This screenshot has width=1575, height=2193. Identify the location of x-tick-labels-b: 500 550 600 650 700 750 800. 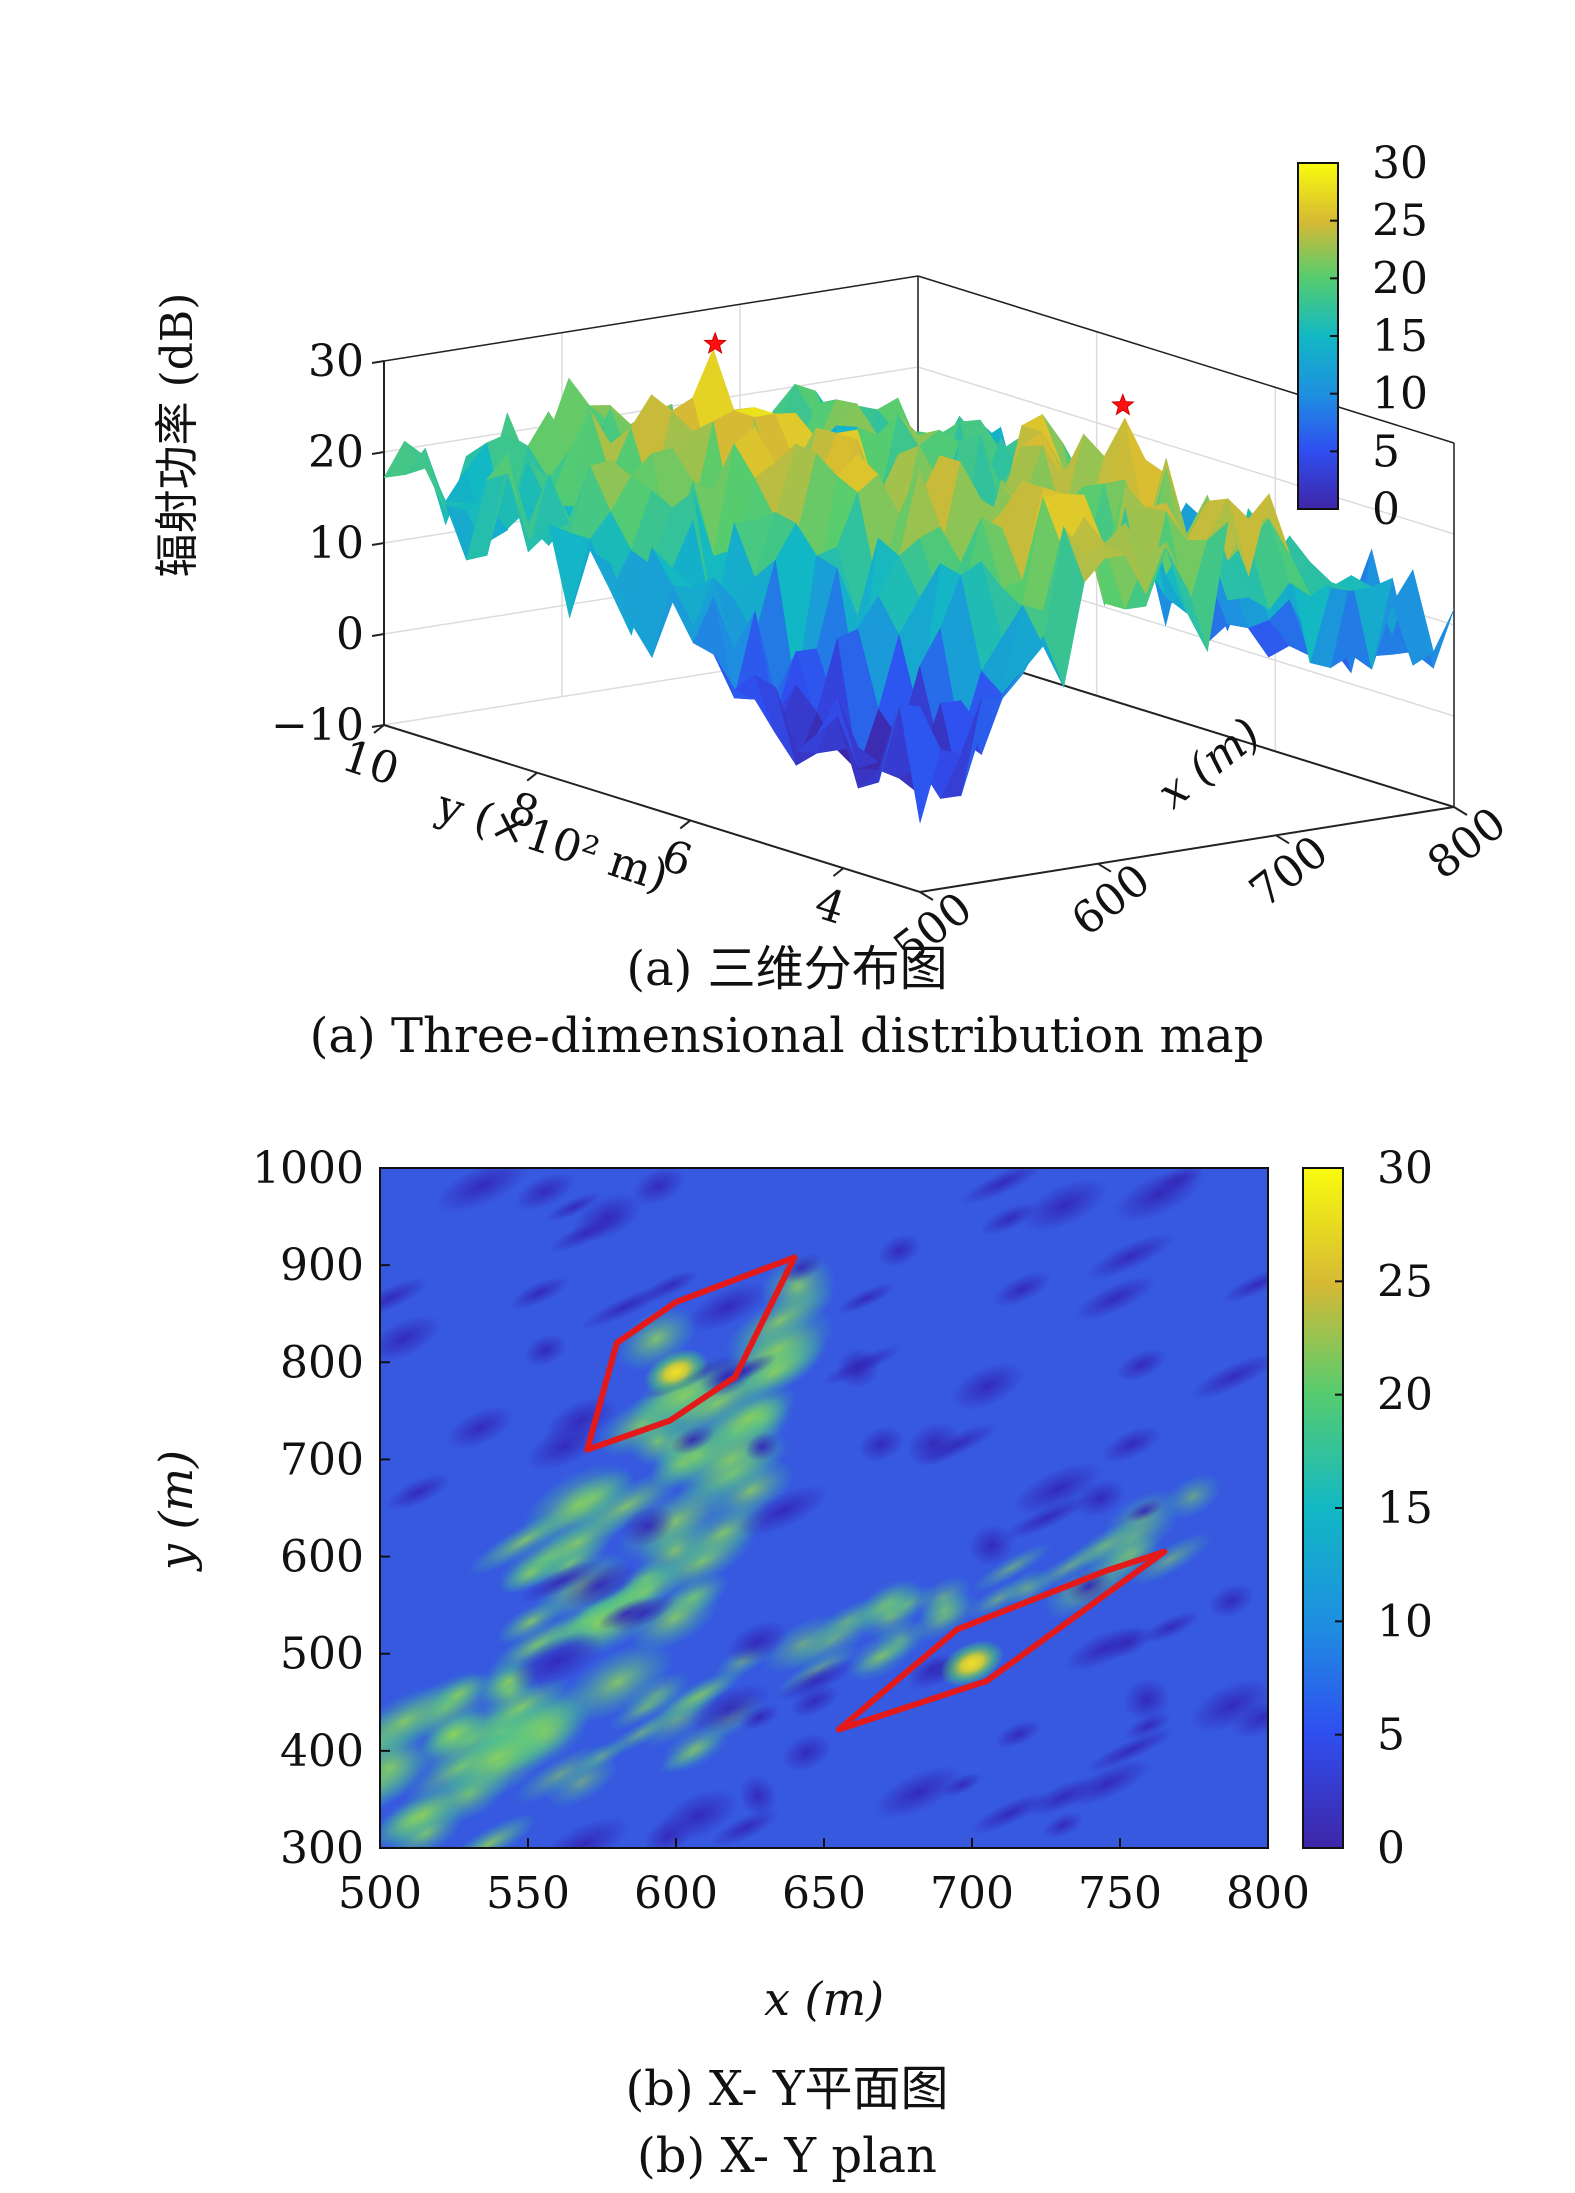
(824, 1878).